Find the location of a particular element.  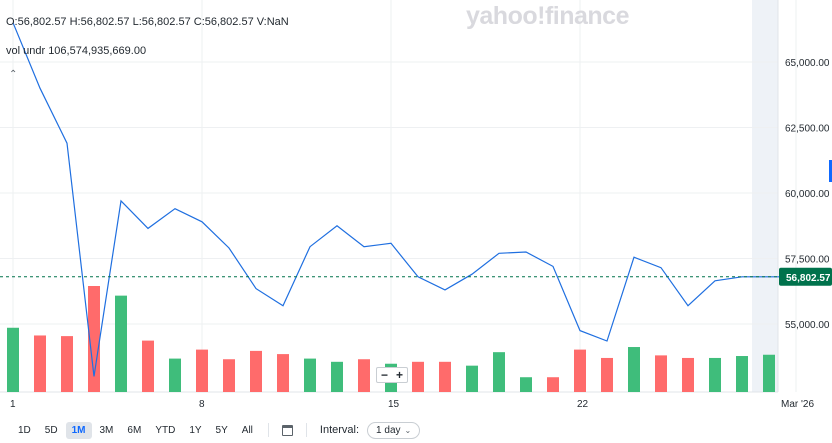

range-button-3m: 3M is located at coordinates (106, 430).